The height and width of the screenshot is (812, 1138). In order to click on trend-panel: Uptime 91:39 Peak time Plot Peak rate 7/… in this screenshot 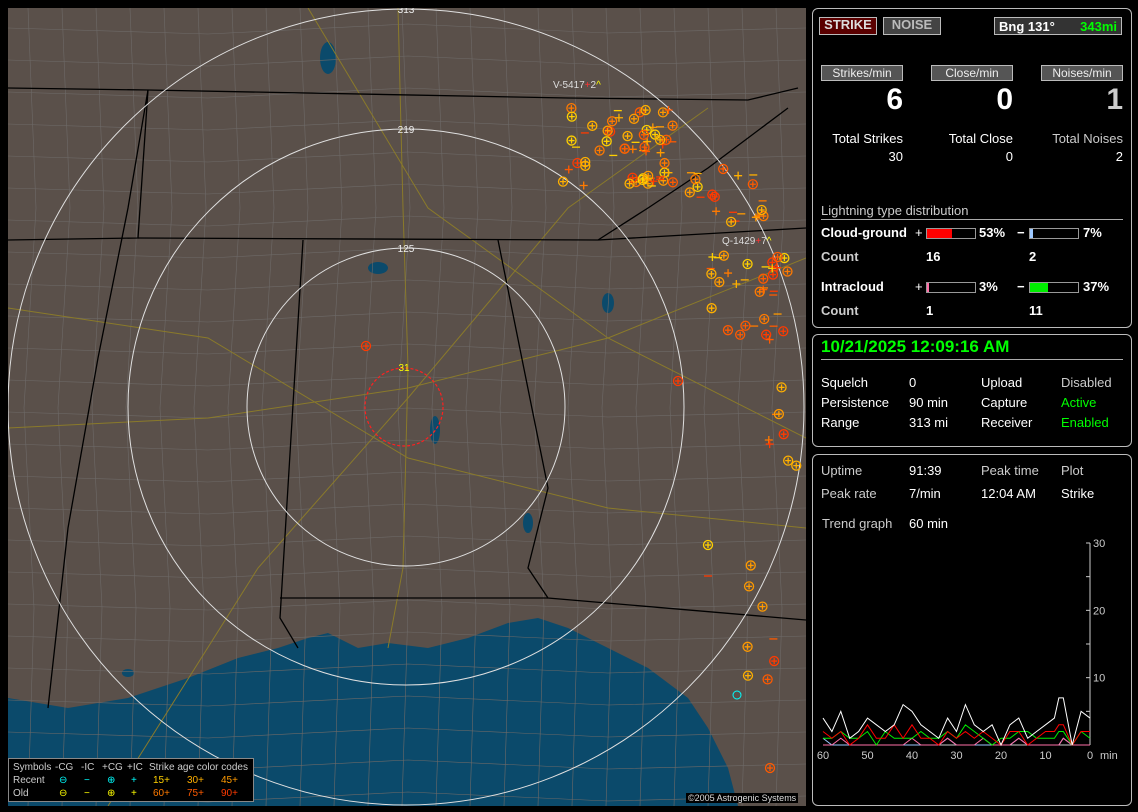, I will do `click(972, 630)`.